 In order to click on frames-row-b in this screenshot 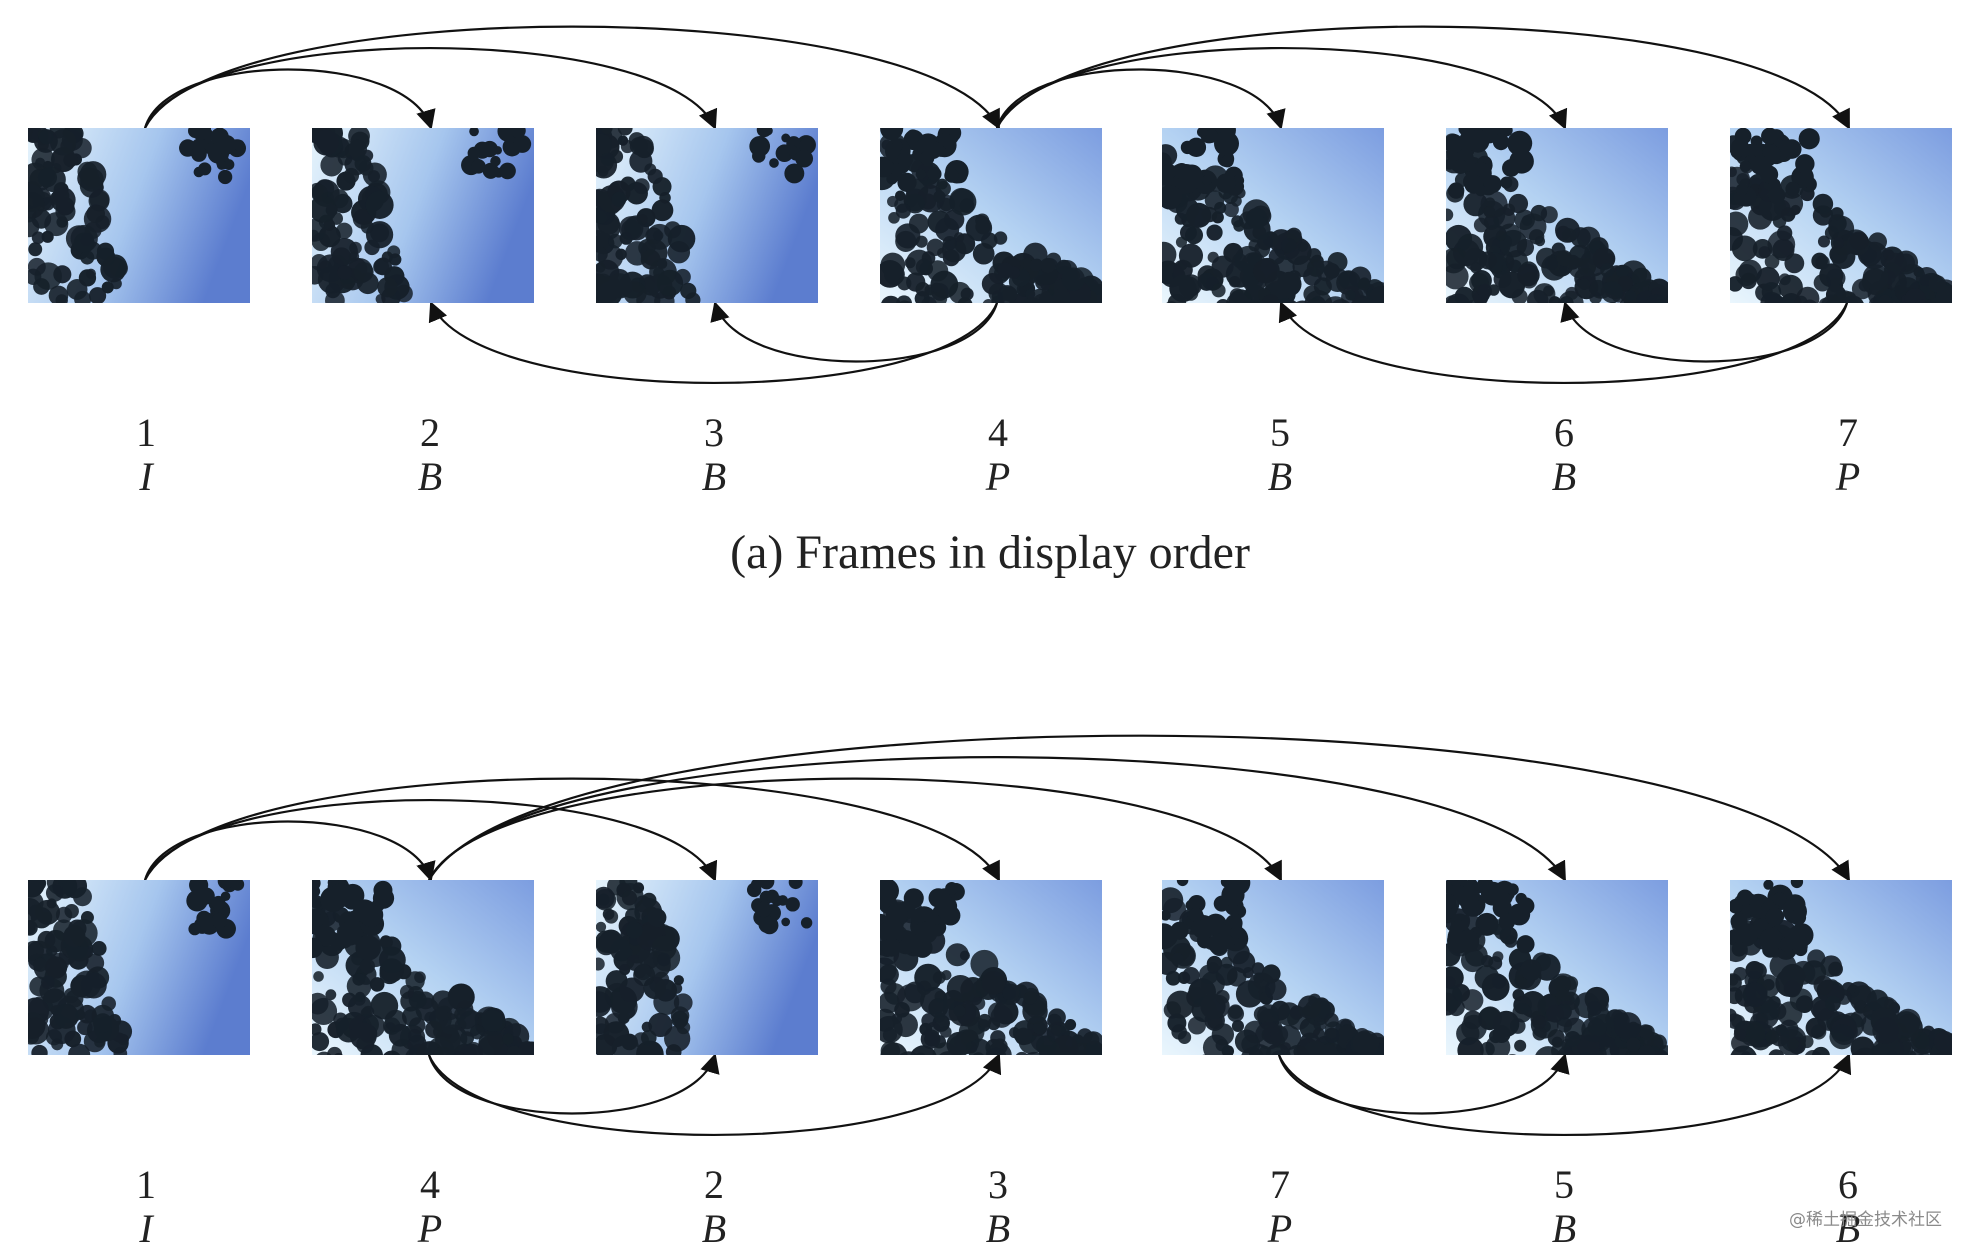, I will do `click(990, 967)`.